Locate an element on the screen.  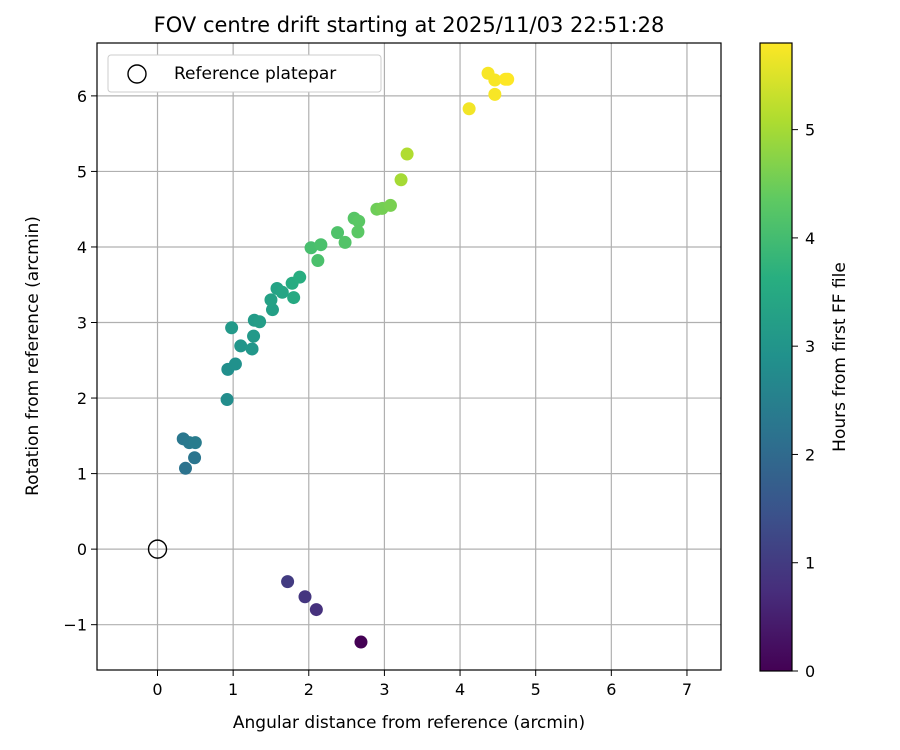
y-tick-label: 5 is located at coordinates (82, 171).